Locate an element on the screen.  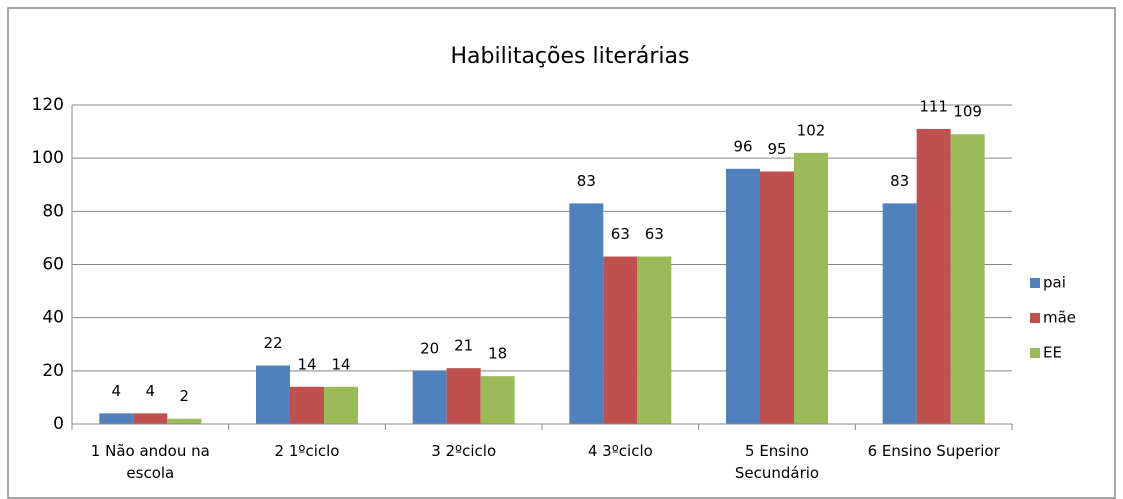
chart-title: Habilitações literárias is located at coordinates (570, 56).